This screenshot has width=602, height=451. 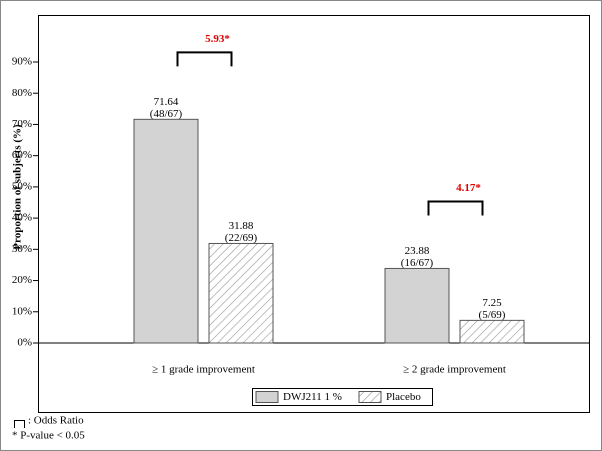 I want to click on x-tick-label: ≥ 2 grade improvement, so click(x=454, y=370).